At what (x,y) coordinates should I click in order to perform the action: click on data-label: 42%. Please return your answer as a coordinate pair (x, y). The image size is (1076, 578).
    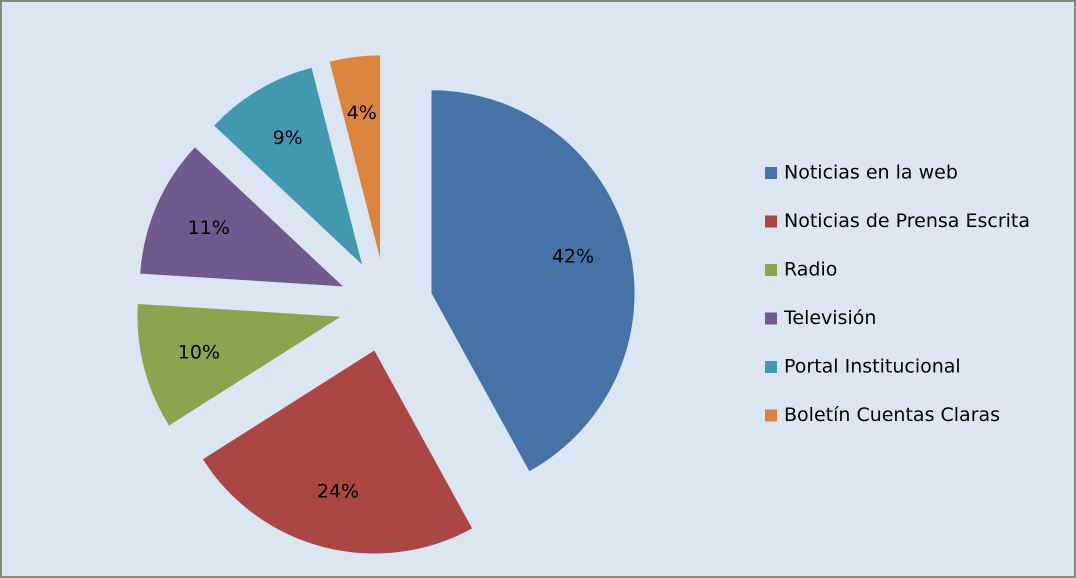
    Looking at the image, I should click on (573, 256).